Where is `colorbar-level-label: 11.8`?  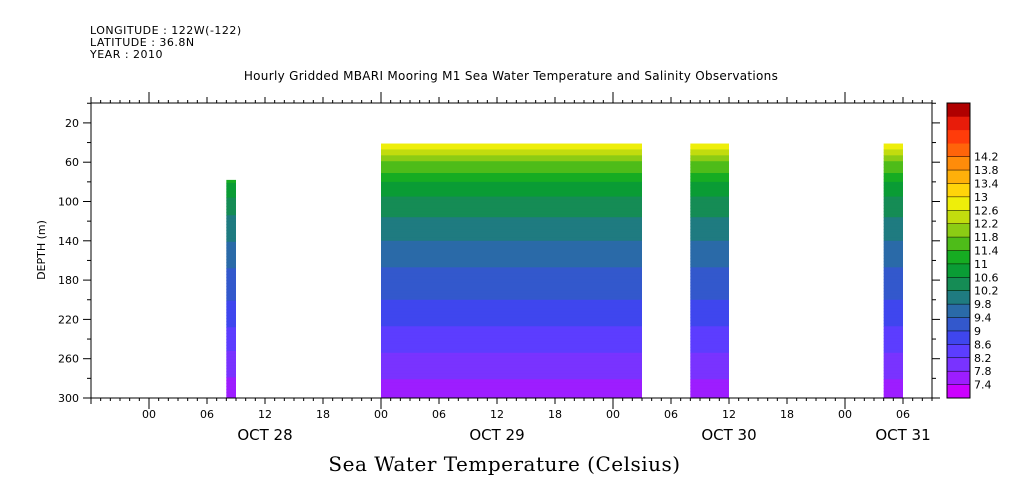 colorbar-level-label: 11.8 is located at coordinates (986, 237).